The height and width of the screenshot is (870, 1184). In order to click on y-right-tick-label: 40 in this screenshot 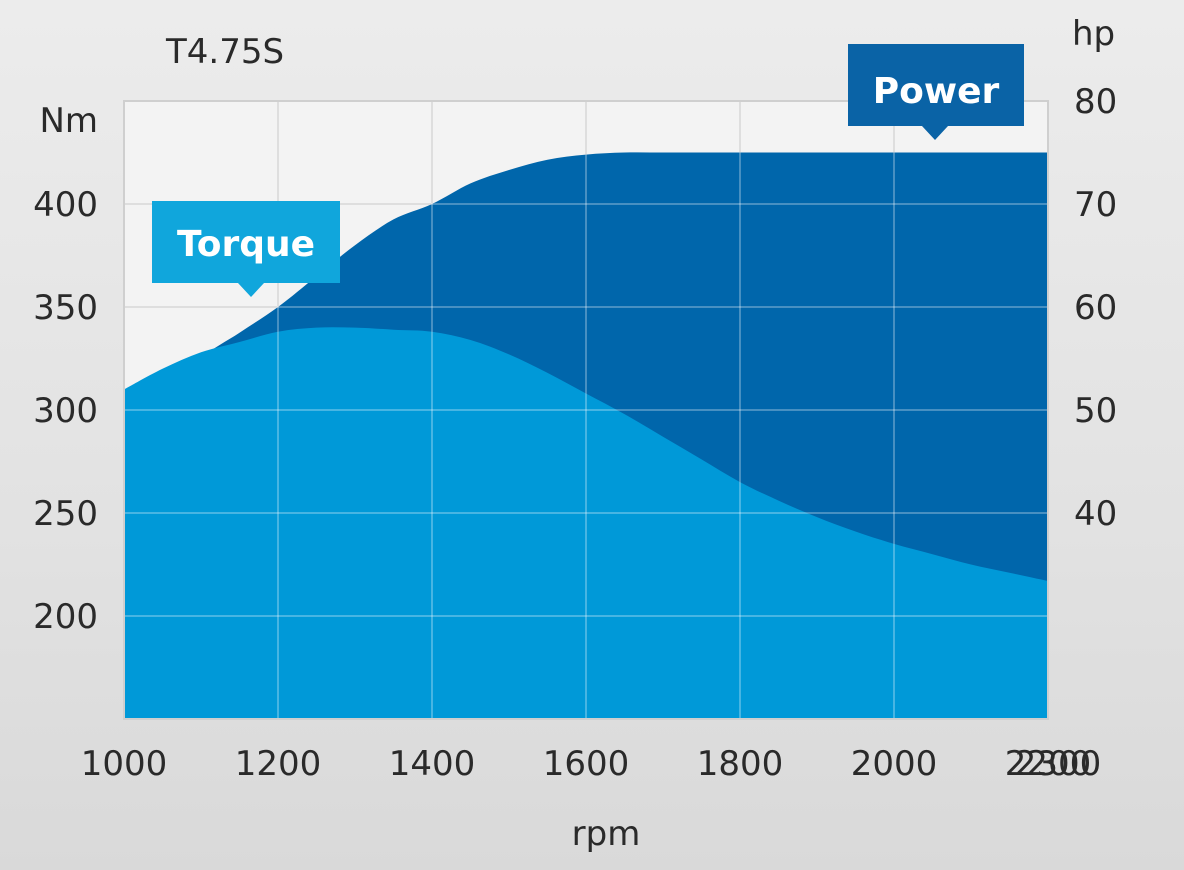, I will do `click(1095, 514)`.